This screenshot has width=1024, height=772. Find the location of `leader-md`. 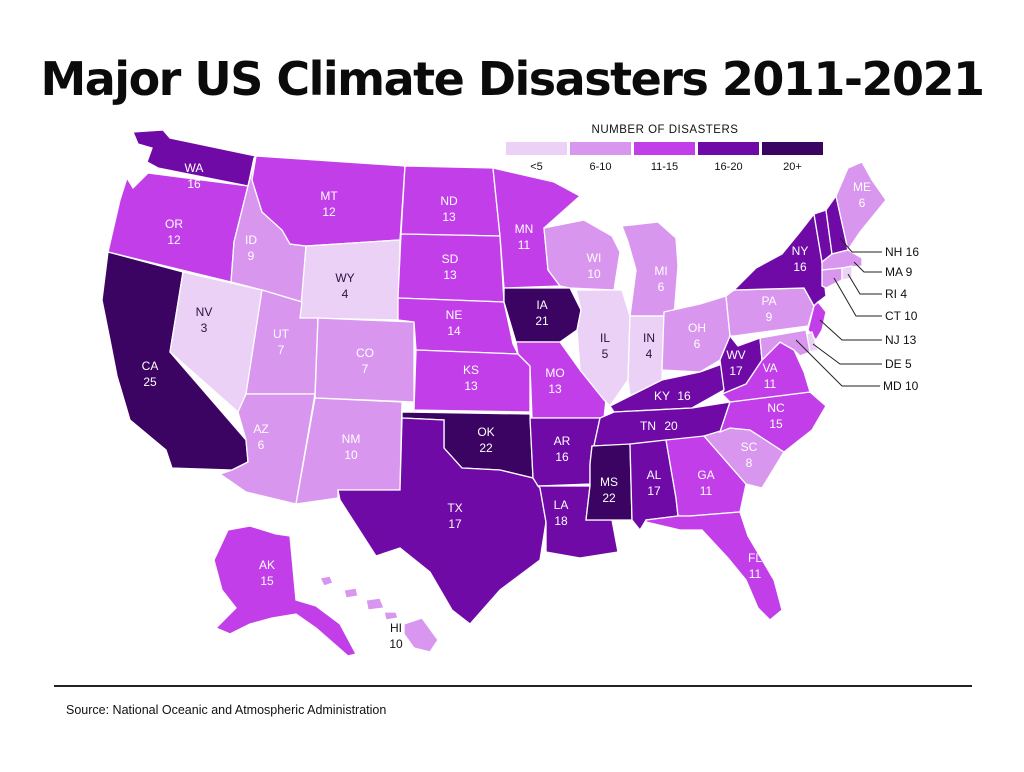

leader-md is located at coordinates (837, 363).